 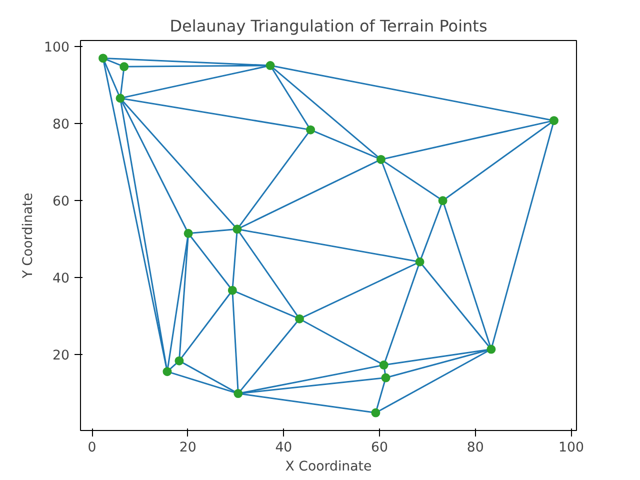 What do you see at coordinates (57, 48) in the screenshot?
I see `y-tick-label: 100` at bounding box center [57, 48].